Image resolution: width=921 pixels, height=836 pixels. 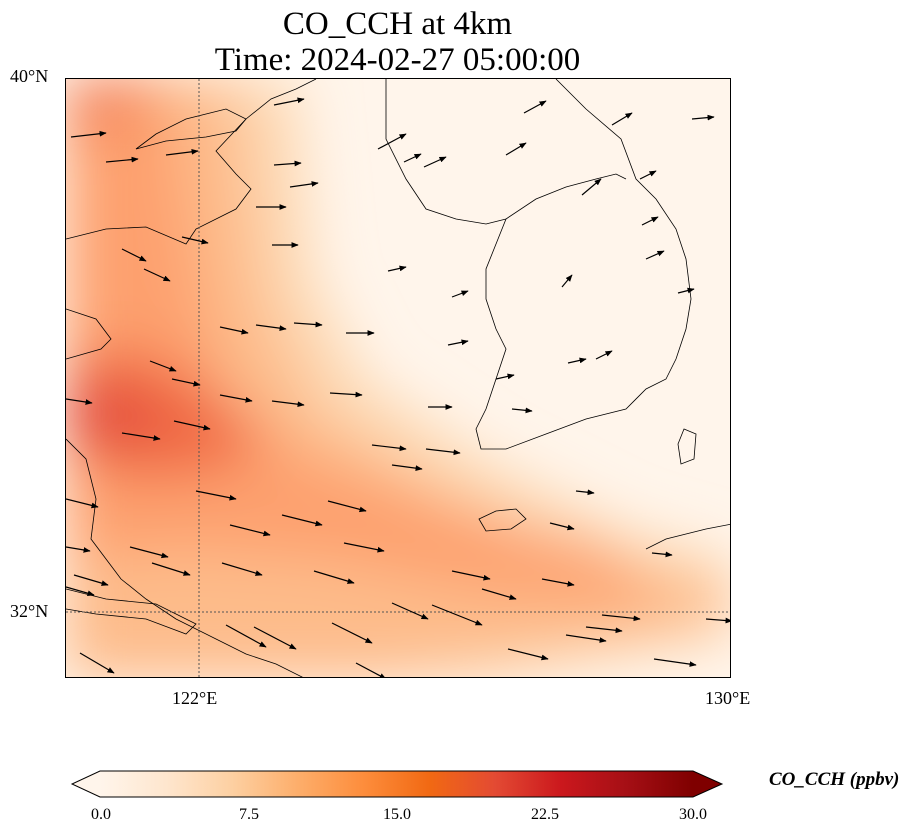 I want to click on colorbar, so click(x=397, y=784).